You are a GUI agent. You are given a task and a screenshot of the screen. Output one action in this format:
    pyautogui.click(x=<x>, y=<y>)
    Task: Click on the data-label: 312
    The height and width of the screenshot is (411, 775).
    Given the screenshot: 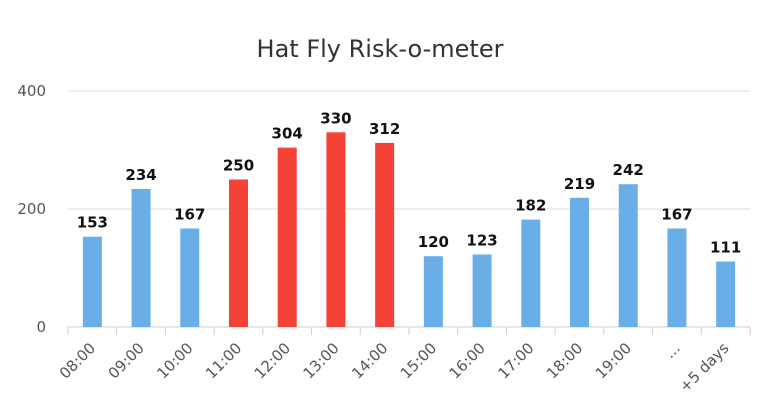 What is the action you would take?
    pyautogui.click(x=384, y=129)
    